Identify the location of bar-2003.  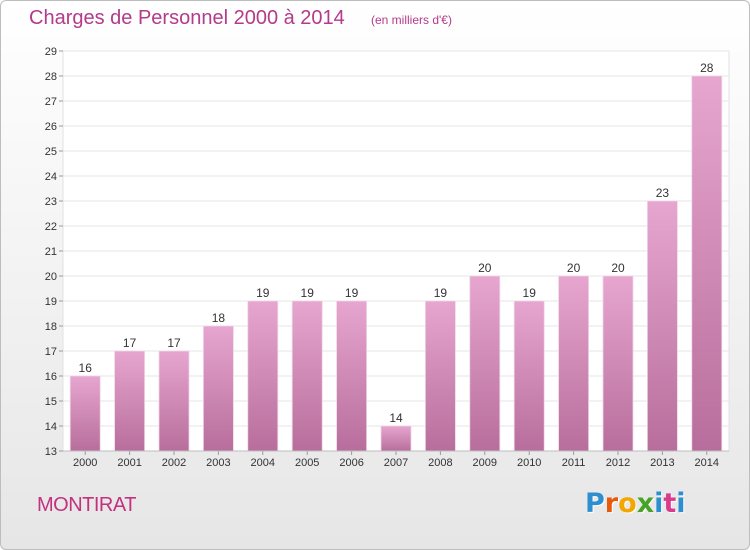
(218, 388).